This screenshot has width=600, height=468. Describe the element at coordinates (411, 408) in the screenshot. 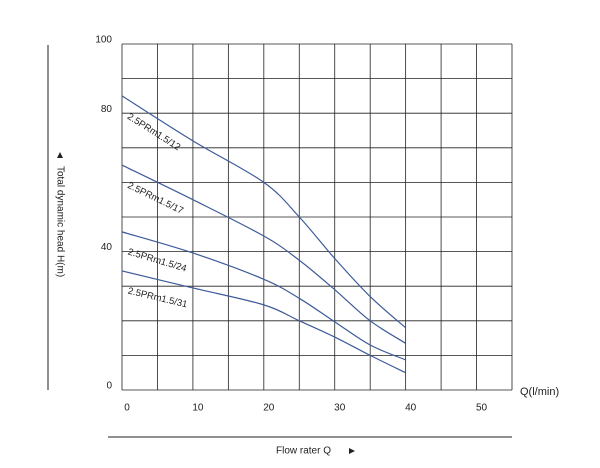

I see `x-tick-label: 40` at that location.